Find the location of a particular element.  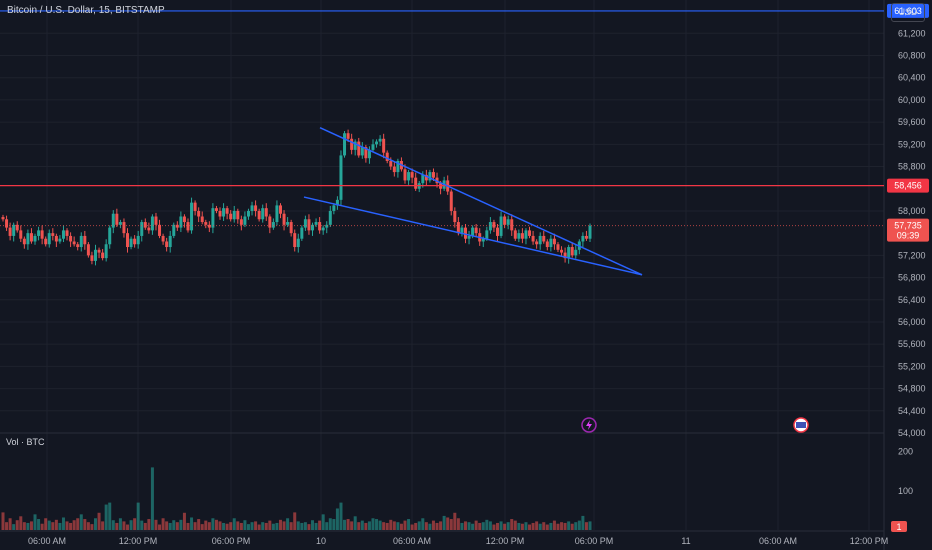

price-tick-label: 55,200 is located at coordinates (912, 366).